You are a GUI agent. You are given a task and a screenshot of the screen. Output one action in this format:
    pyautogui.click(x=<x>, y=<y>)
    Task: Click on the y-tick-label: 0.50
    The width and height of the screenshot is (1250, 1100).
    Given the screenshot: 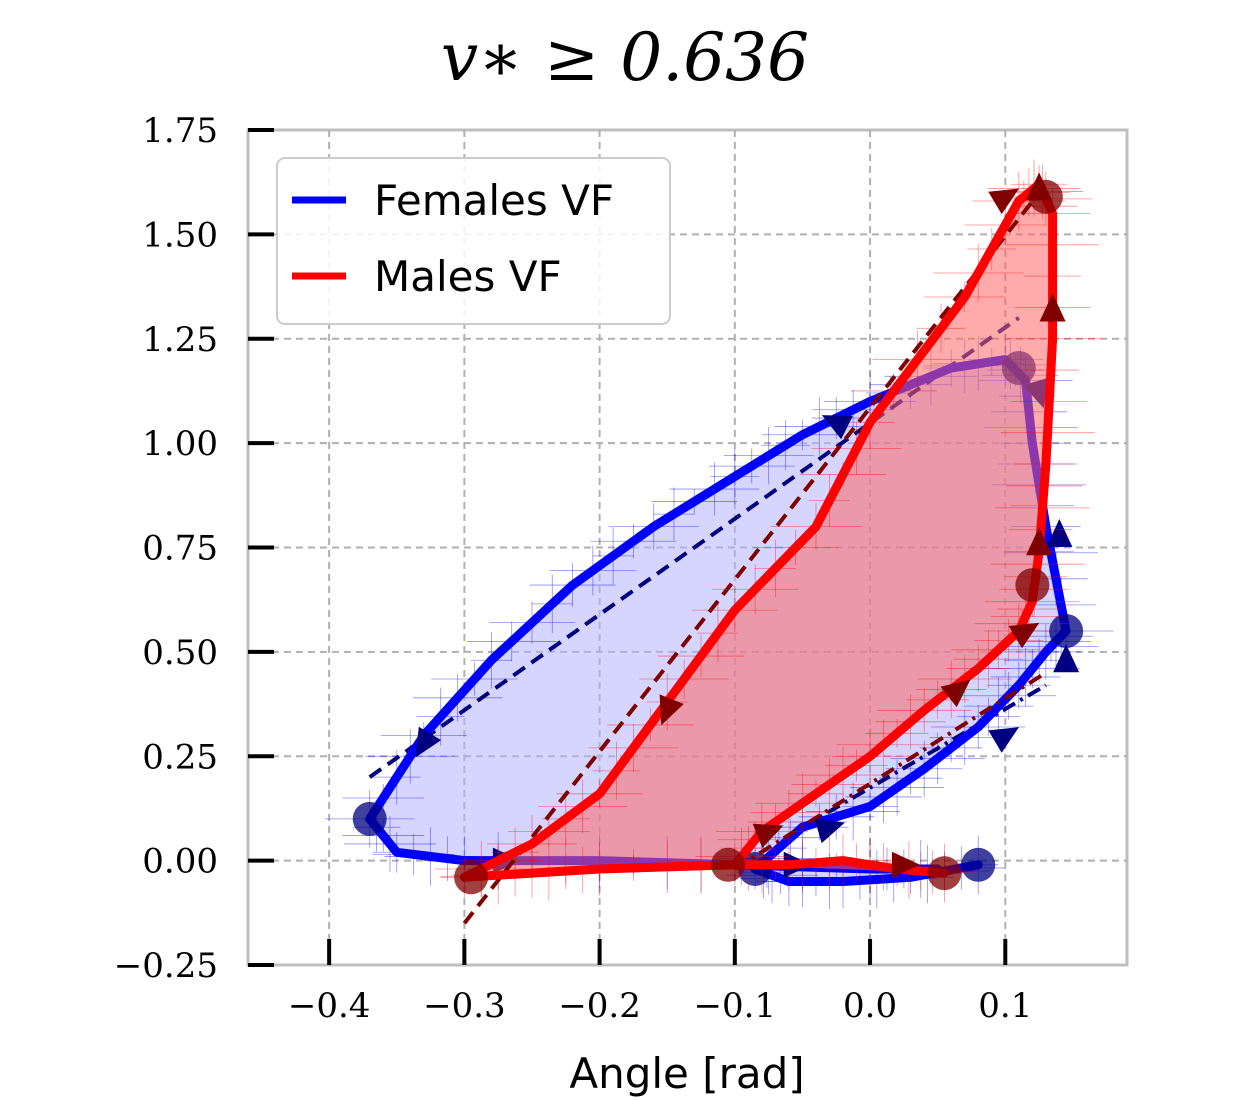 What is the action you would take?
    pyautogui.click(x=180, y=653)
    